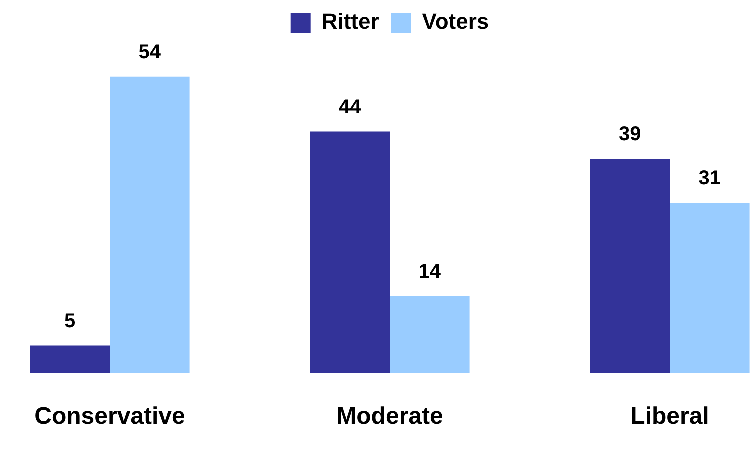 This screenshot has width=754, height=462. Describe the element at coordinates (670, 416) in the screenshot. I see `x-tick-label: Liberal` at that location.